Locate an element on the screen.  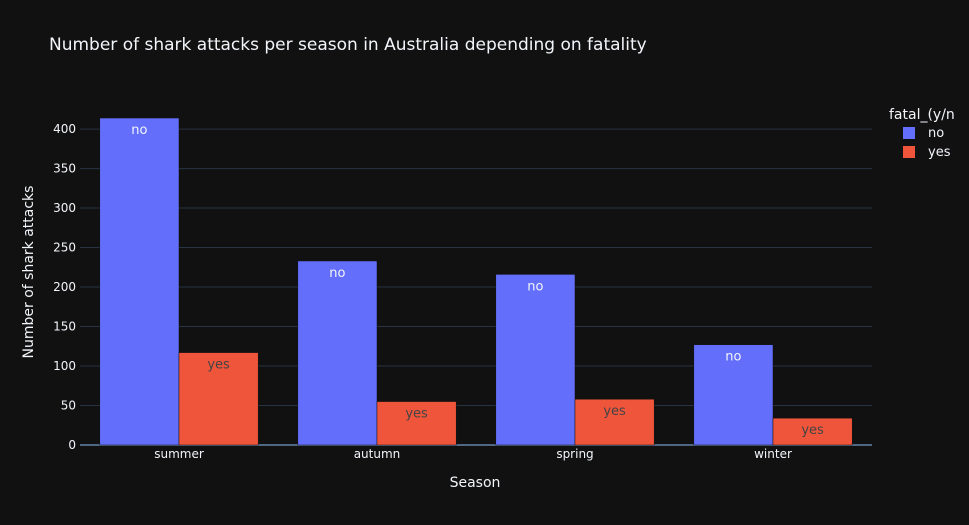
y-tick-label: 150 is located at coordinates (64, 327).